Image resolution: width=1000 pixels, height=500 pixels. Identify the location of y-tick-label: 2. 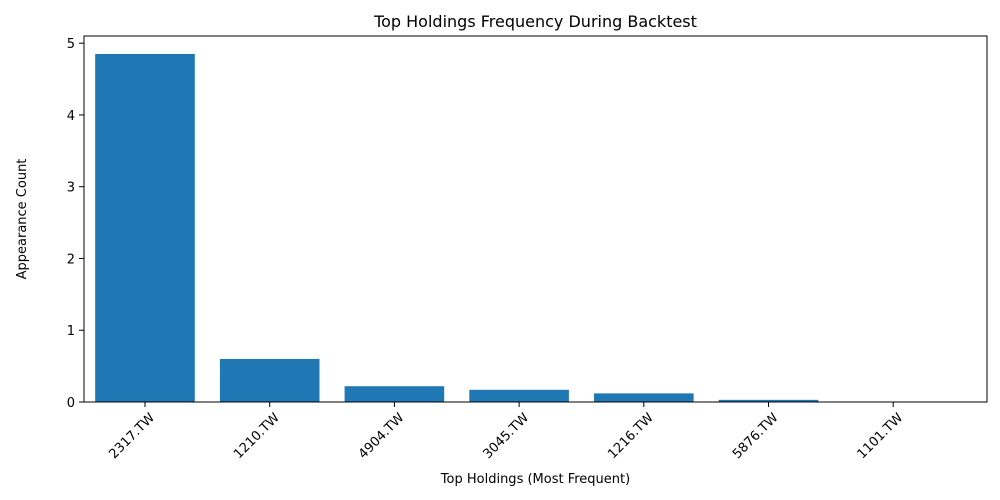
(71, 259).